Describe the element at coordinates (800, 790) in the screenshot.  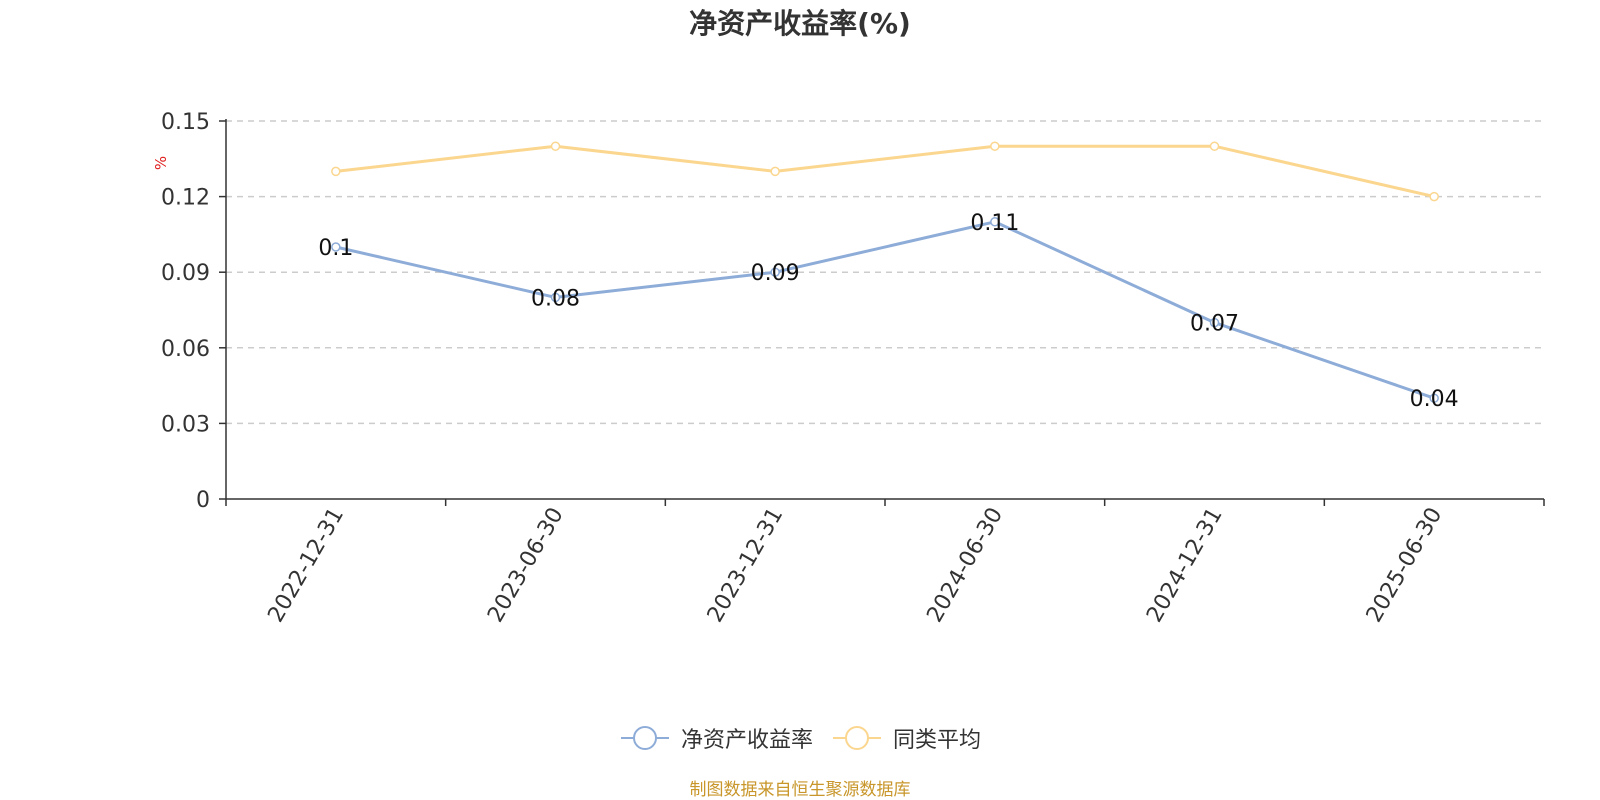
I see `source-note: 制图数据来自恒生聚源数据库` at that location.